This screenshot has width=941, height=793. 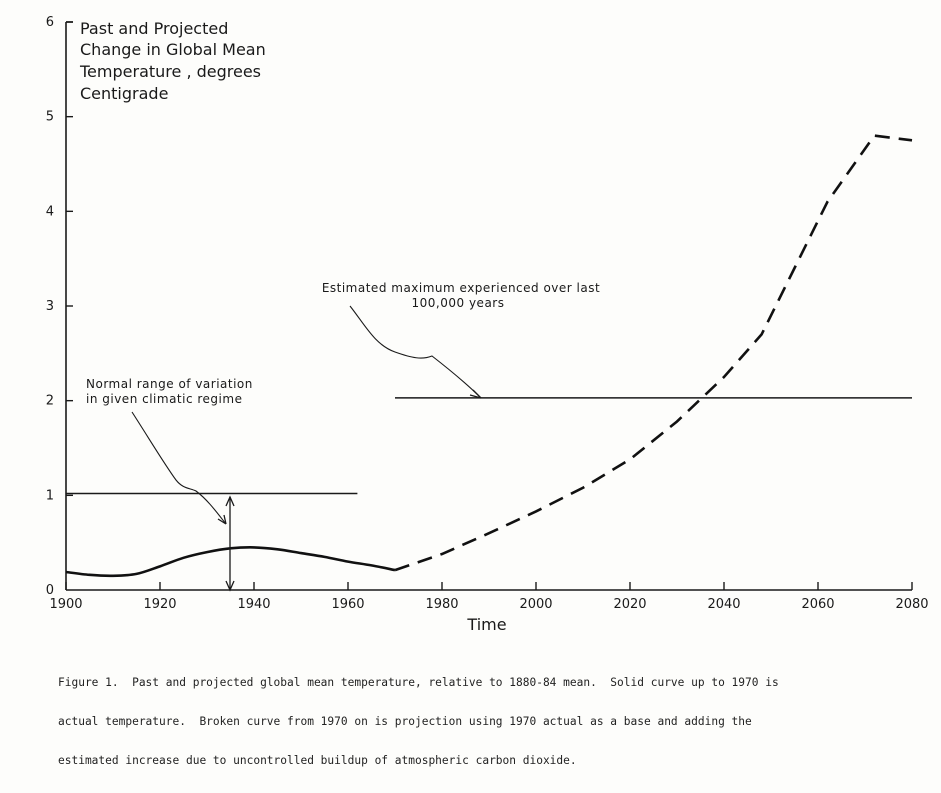 I want to click on annotation-range-line-1: Normal range of variation, so click(x=169, y=384).